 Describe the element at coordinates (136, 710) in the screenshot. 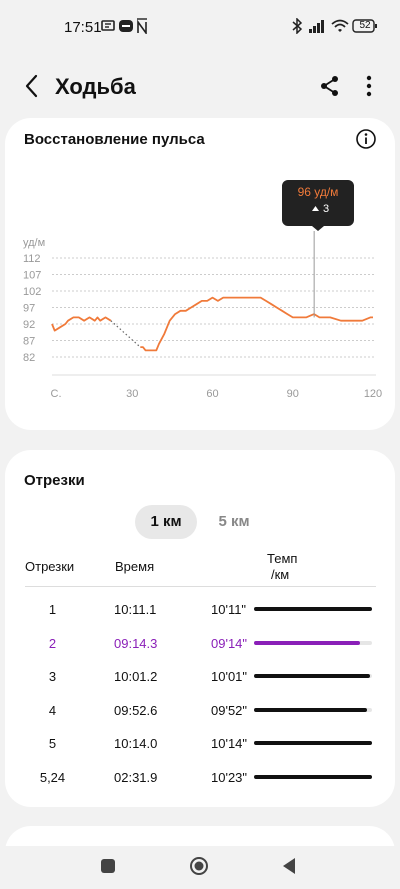

I see `split-time: 09:52.6` at that location.